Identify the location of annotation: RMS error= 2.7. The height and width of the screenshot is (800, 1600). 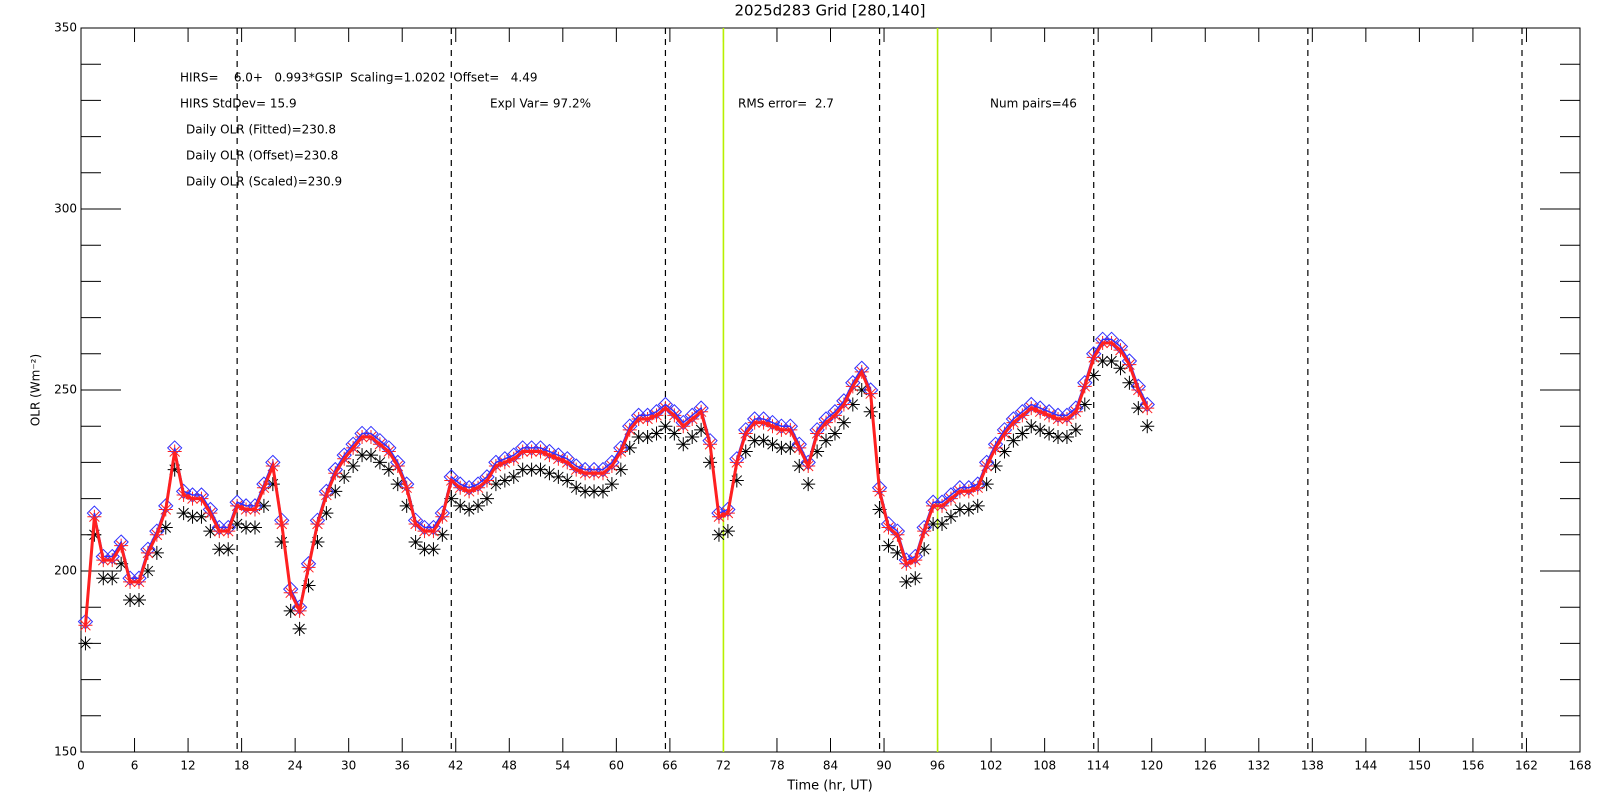
(786, 104).